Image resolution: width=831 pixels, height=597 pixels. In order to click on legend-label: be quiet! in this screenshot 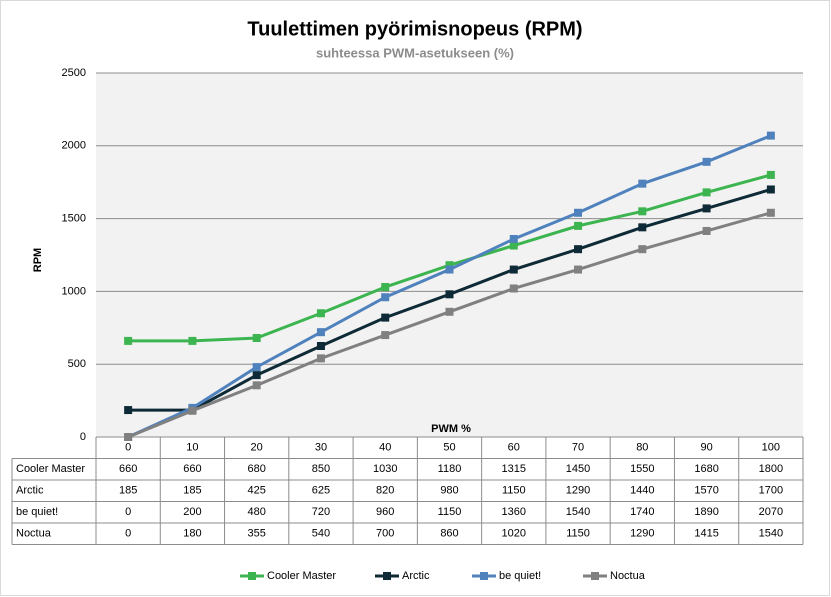, I will do `click(520, 576)`.